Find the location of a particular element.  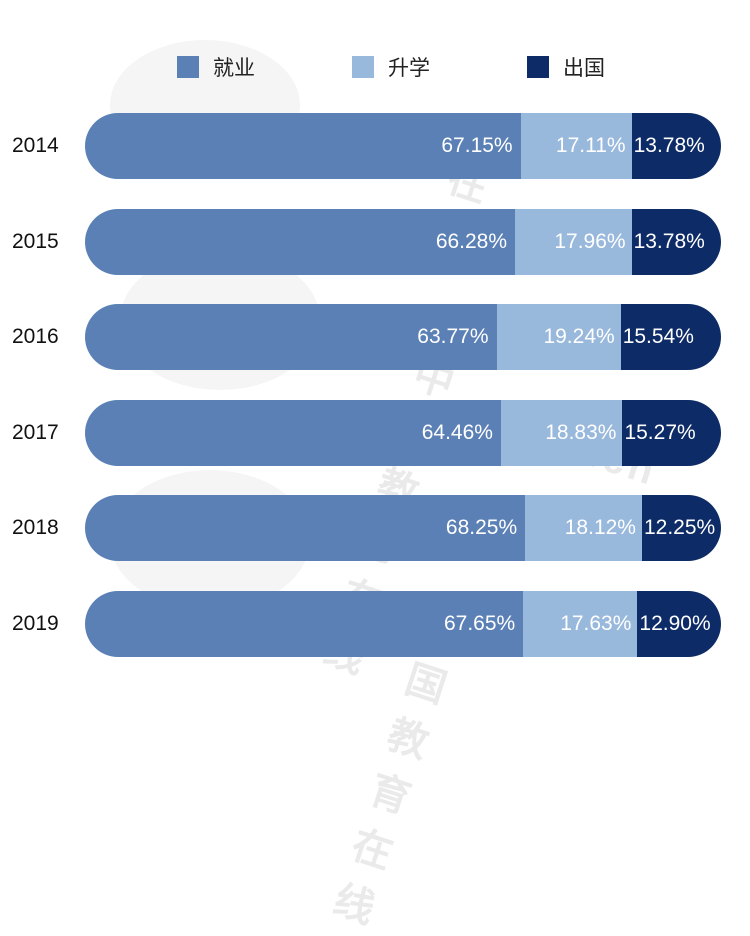

segment-further-study: 17.63% is located at coordinates (580, 624).